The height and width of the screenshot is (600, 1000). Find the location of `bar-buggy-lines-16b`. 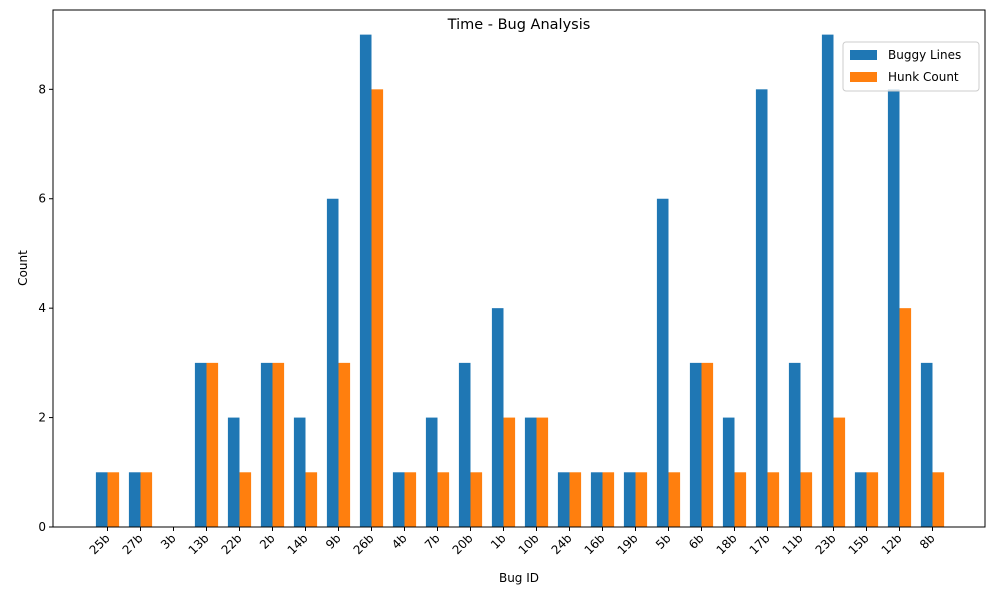

bar-buggy-lines-16b is located at coordinates (596, 499).